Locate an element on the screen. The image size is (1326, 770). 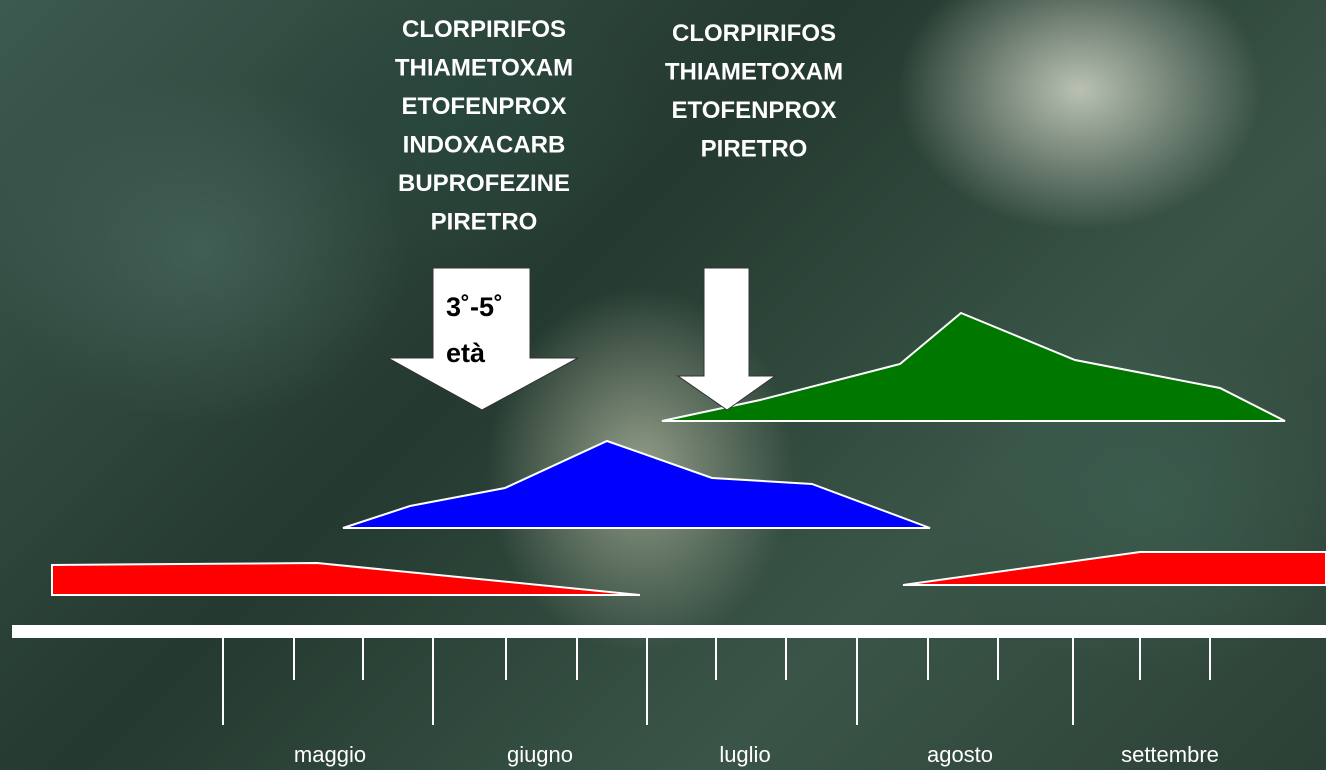
ticks is located at coordinates (716, 681).